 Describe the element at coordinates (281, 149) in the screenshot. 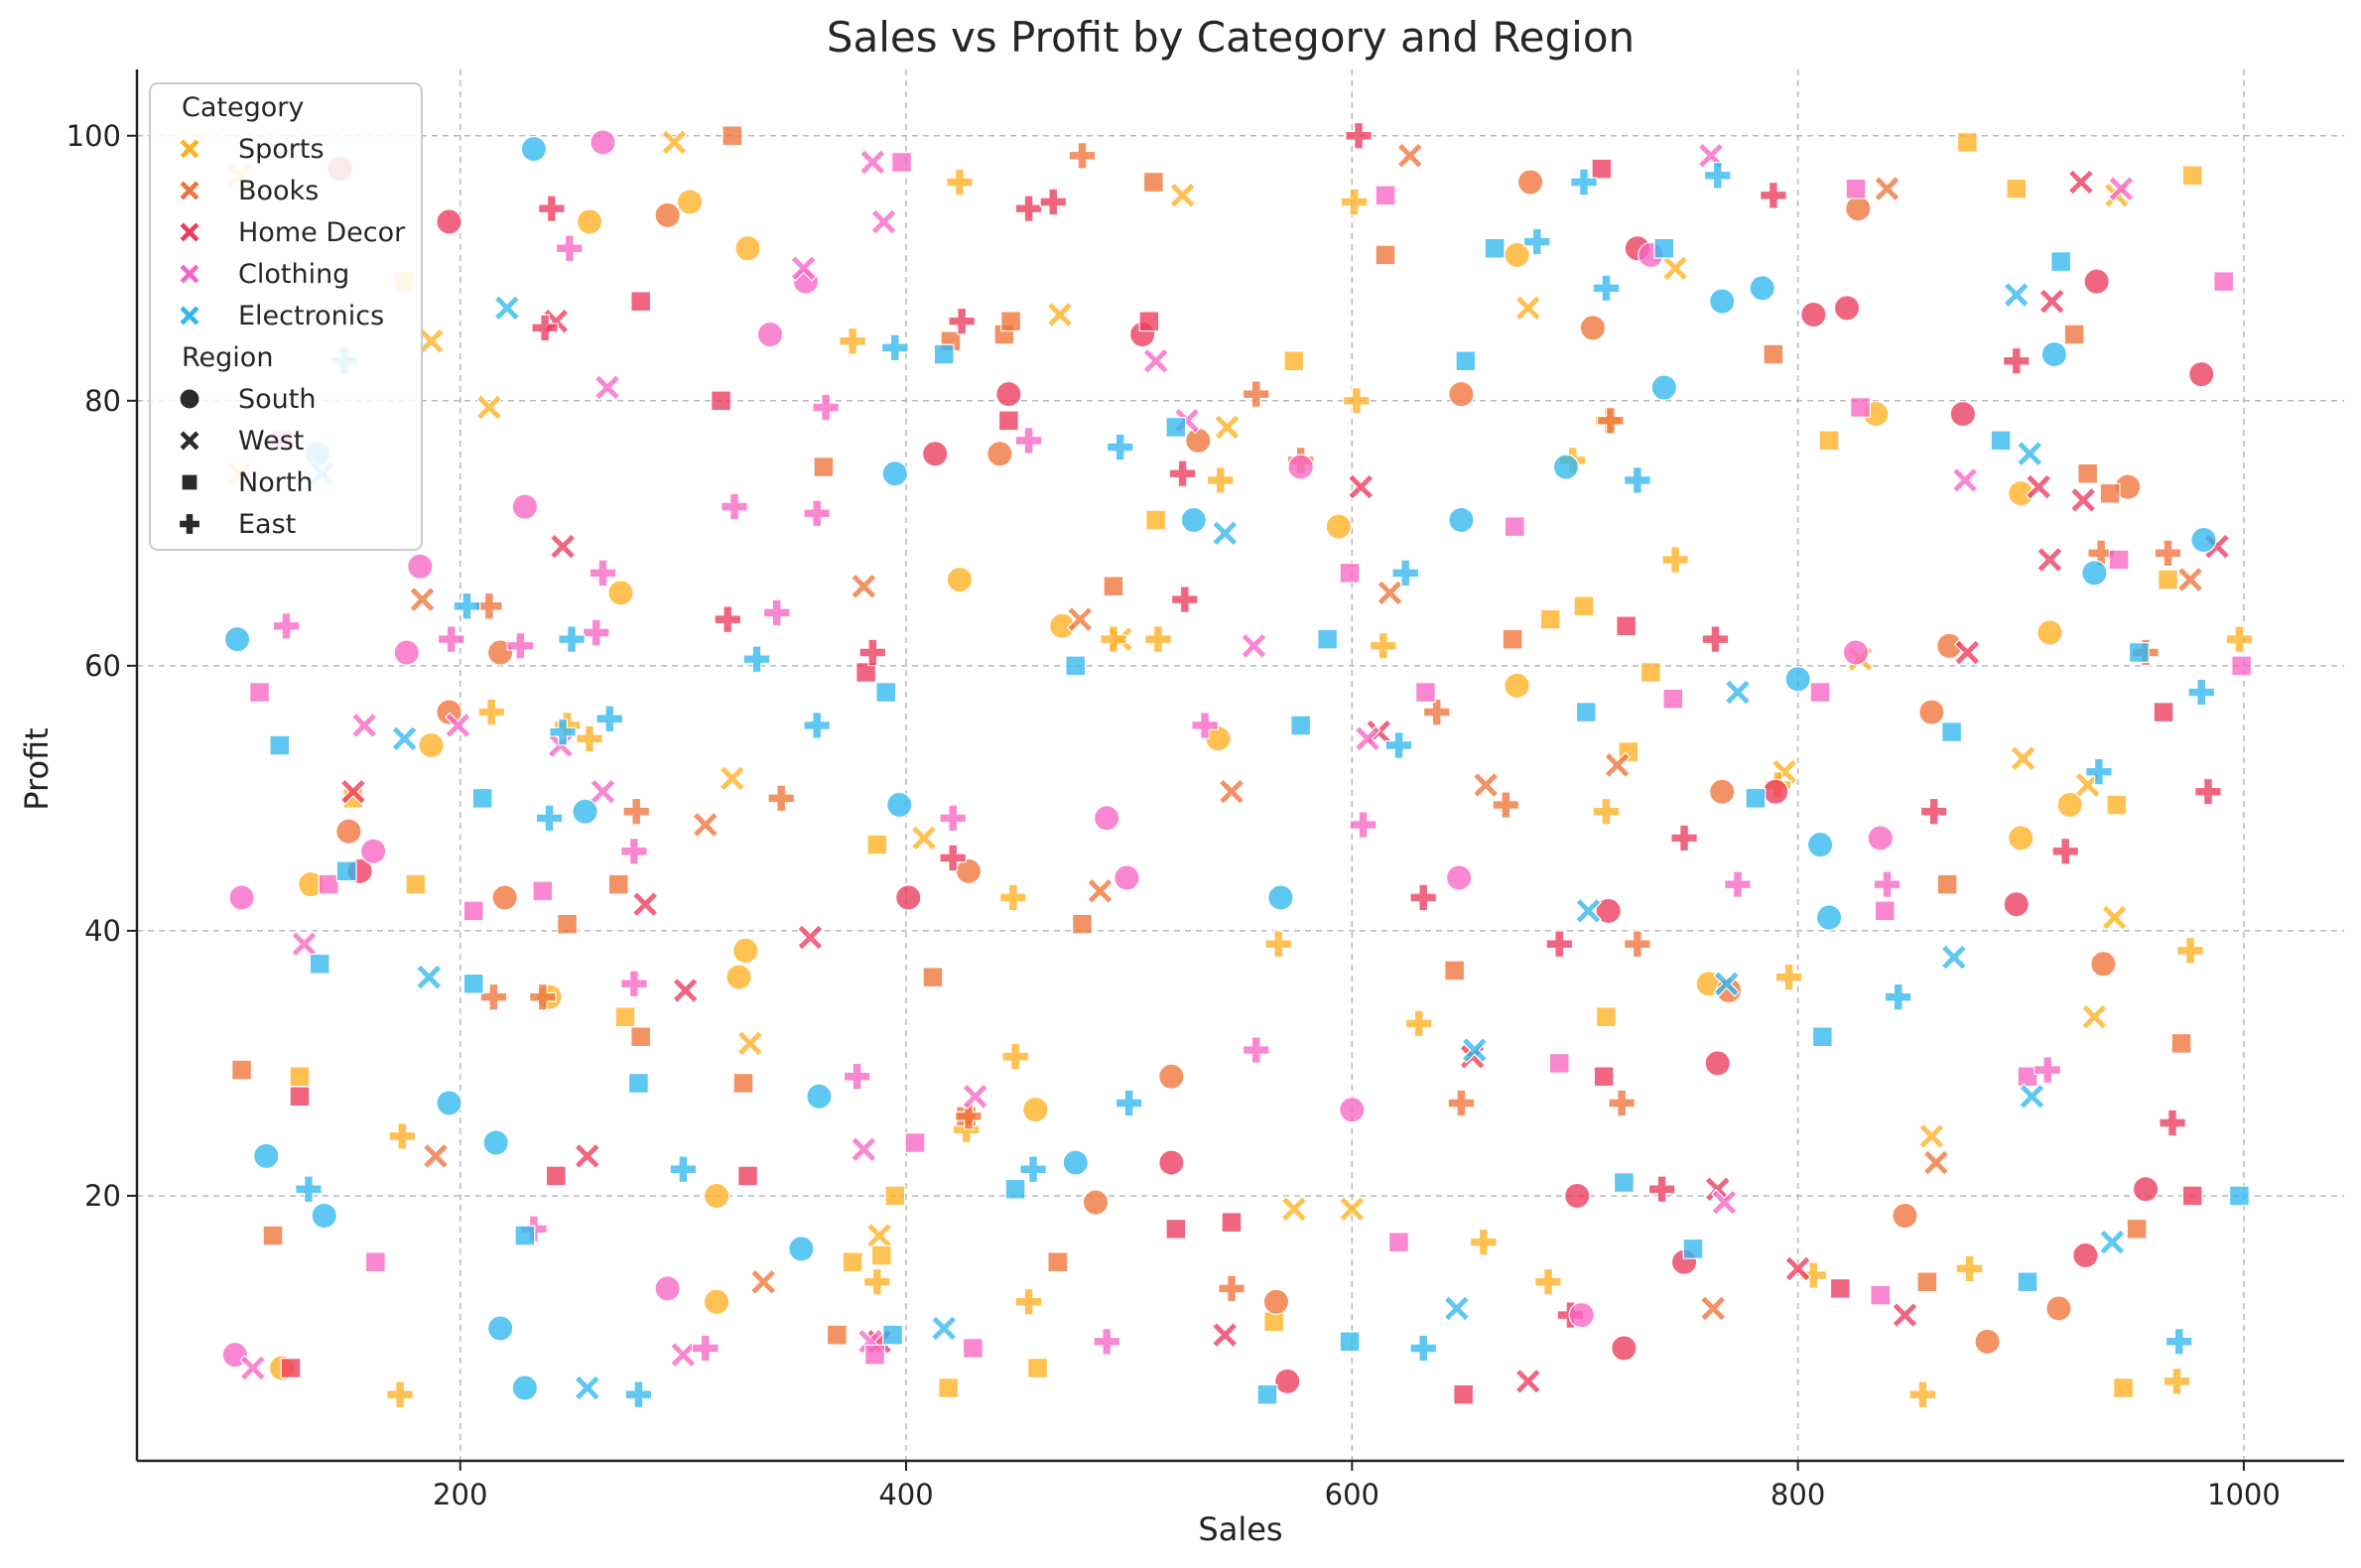

I see `legend-entry-label: Sports` at that location.